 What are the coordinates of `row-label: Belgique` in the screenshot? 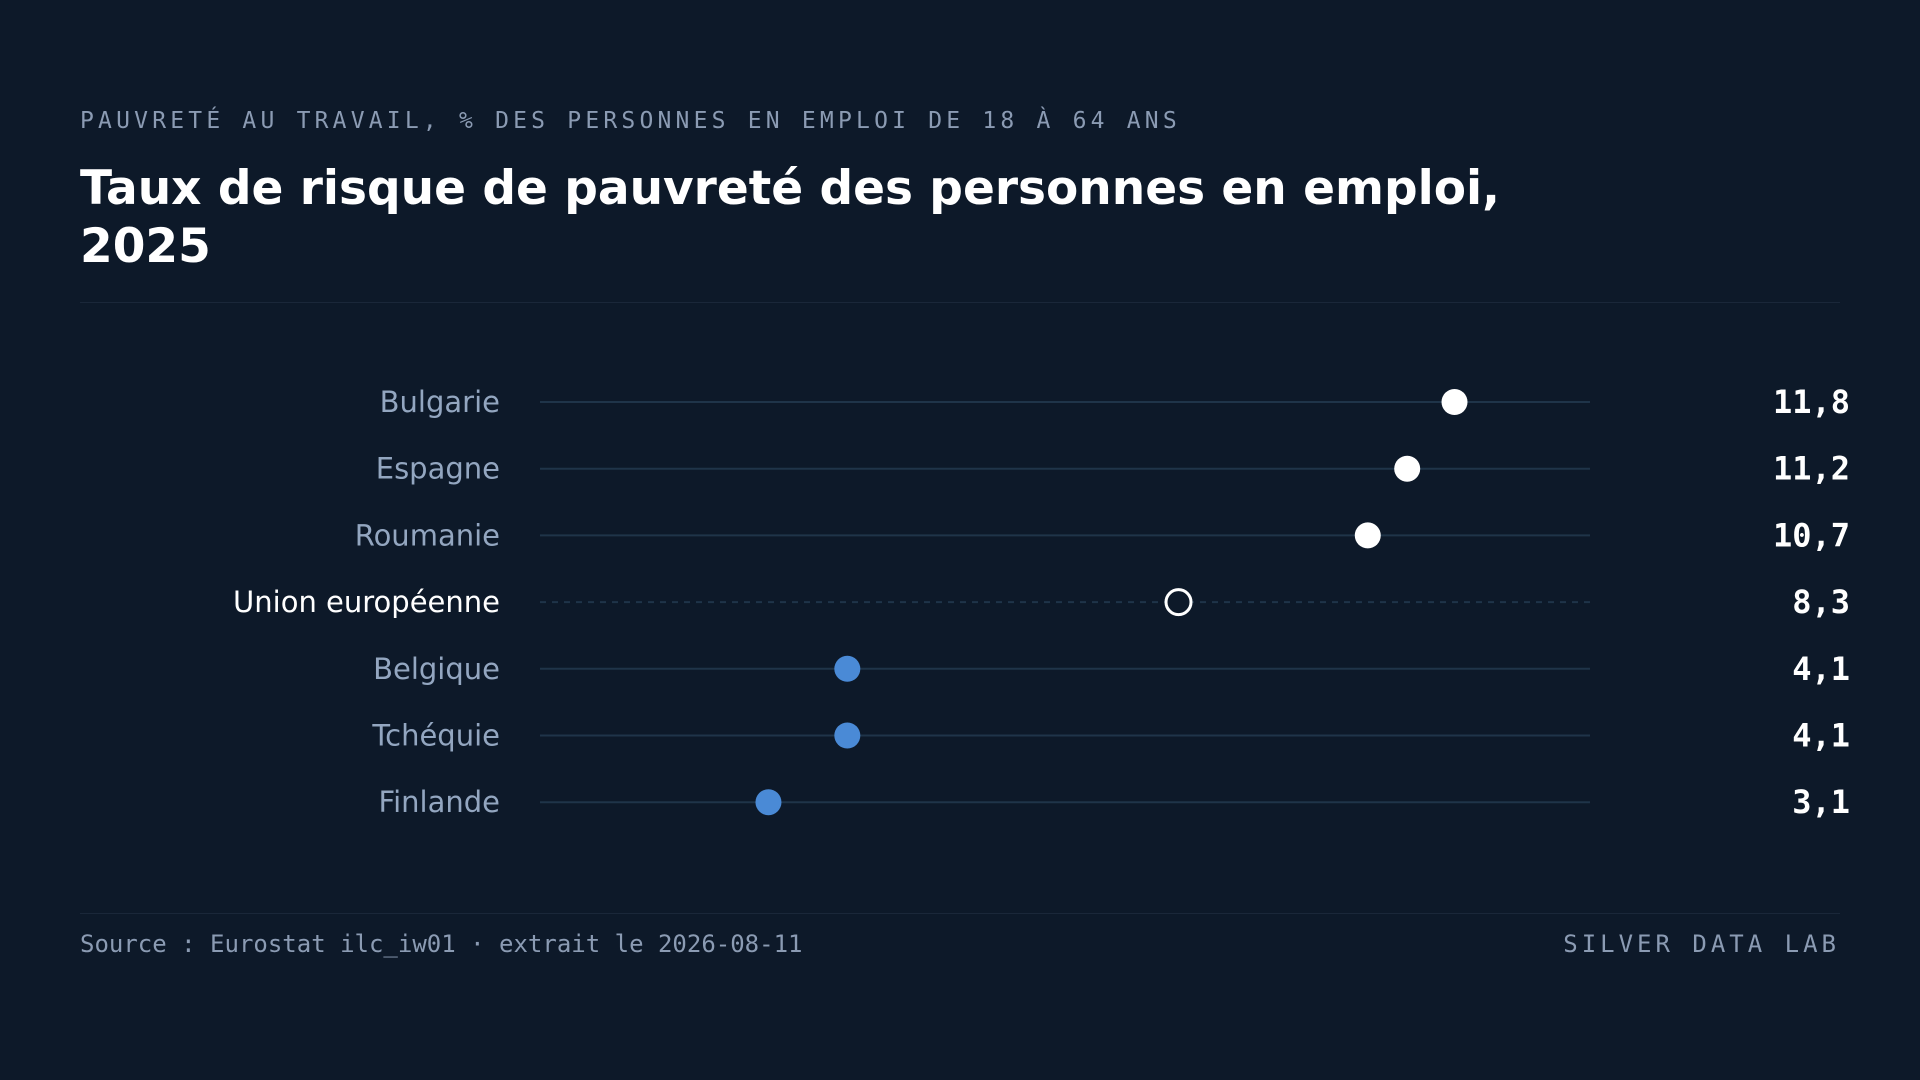 It's located at (436, 669).